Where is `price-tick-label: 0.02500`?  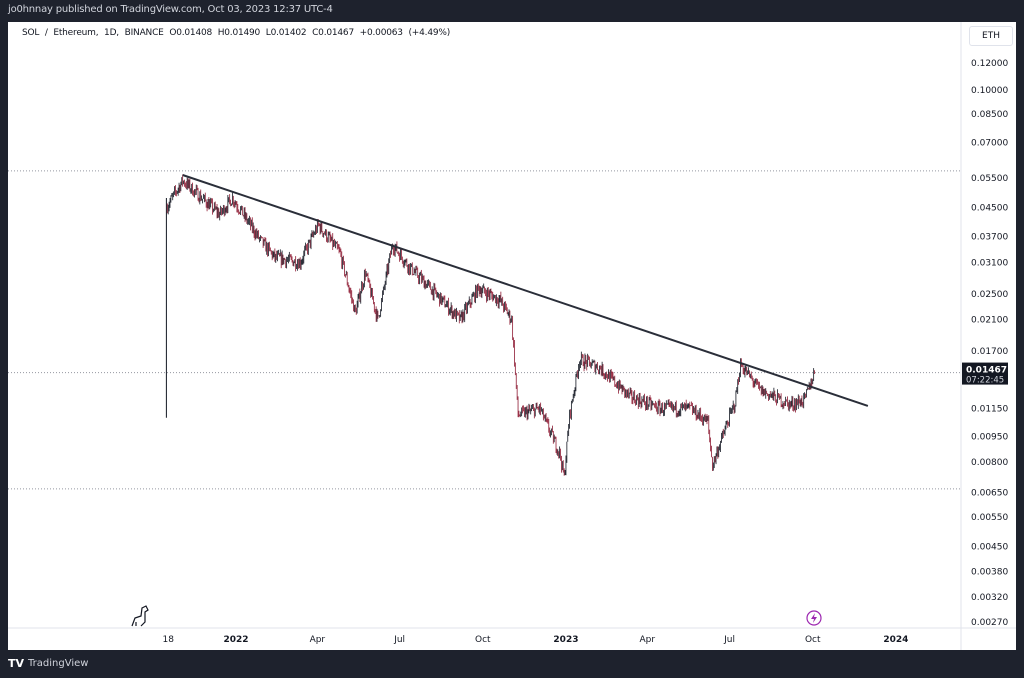 price-tick-label: 0.02500 is located at coordinates (989, 295).